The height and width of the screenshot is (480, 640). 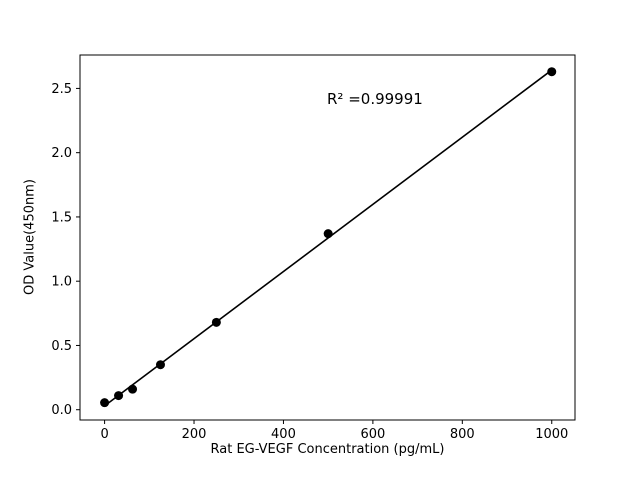 What do you see at coordinates (61, 346) in the screenshot?
I see `y-tick-label: 0.5` at bounding box center [61, 346].